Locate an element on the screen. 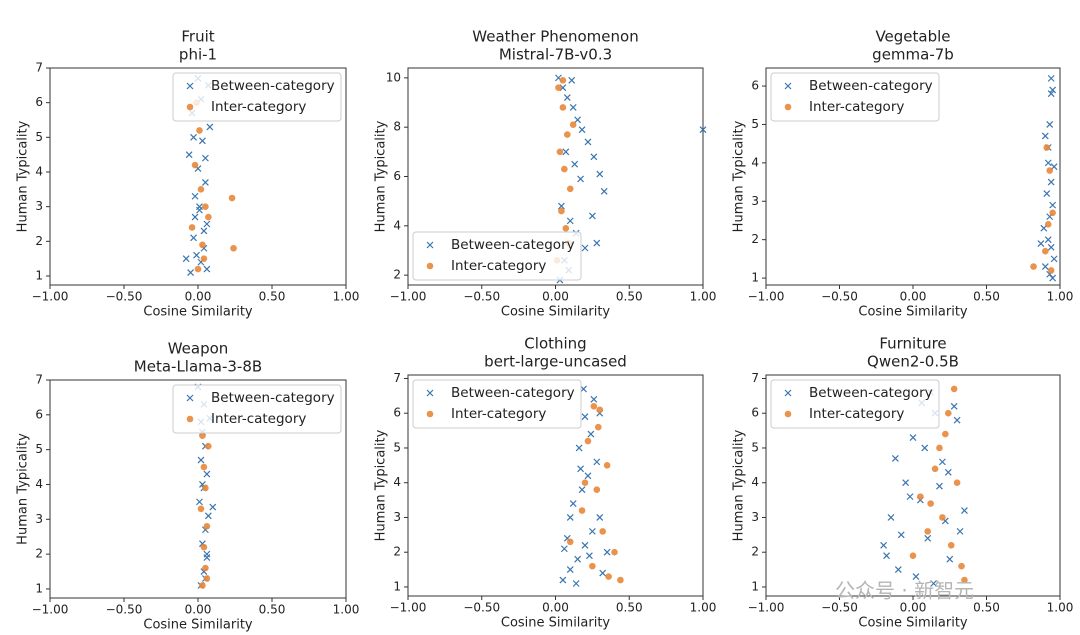 This screenshot has width=1080, height=635. y-tick-label: 4 is located at coordinates (397, 482).